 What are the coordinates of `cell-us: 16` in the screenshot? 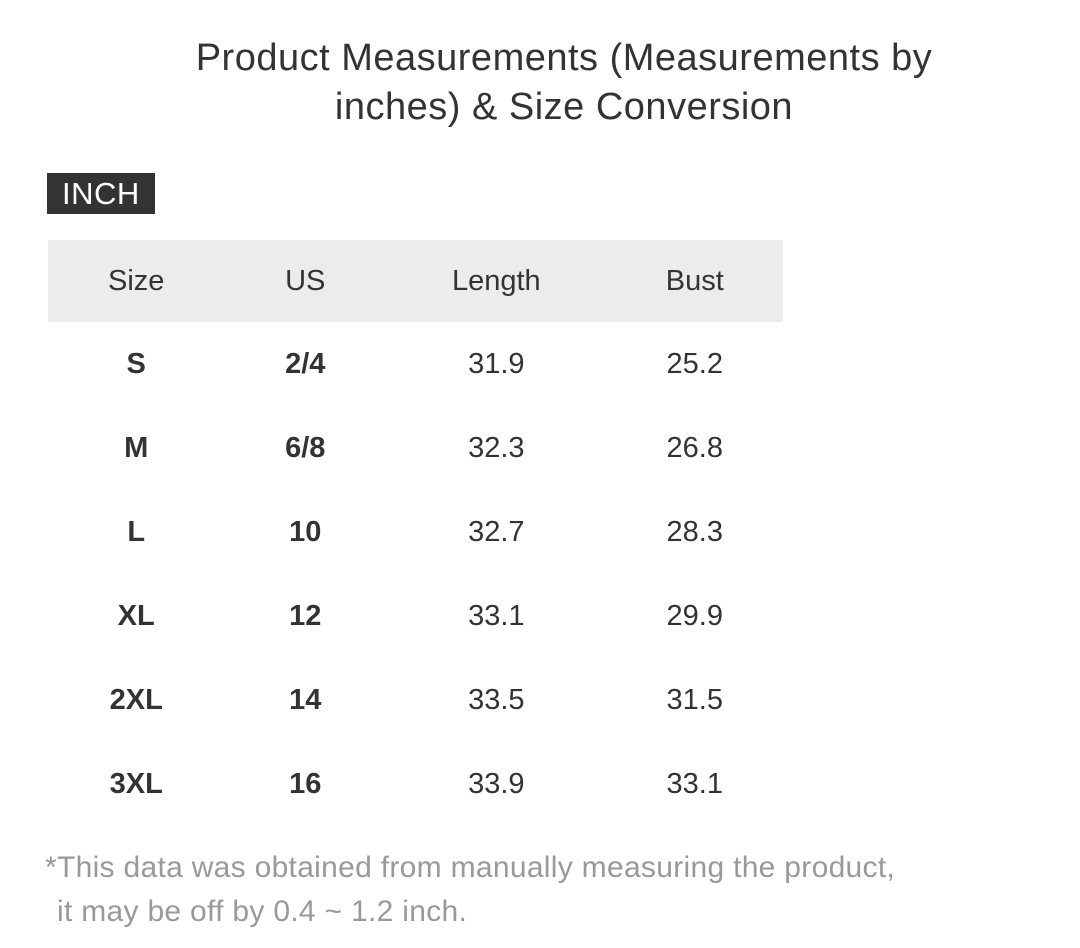 It's located at (305, 783).